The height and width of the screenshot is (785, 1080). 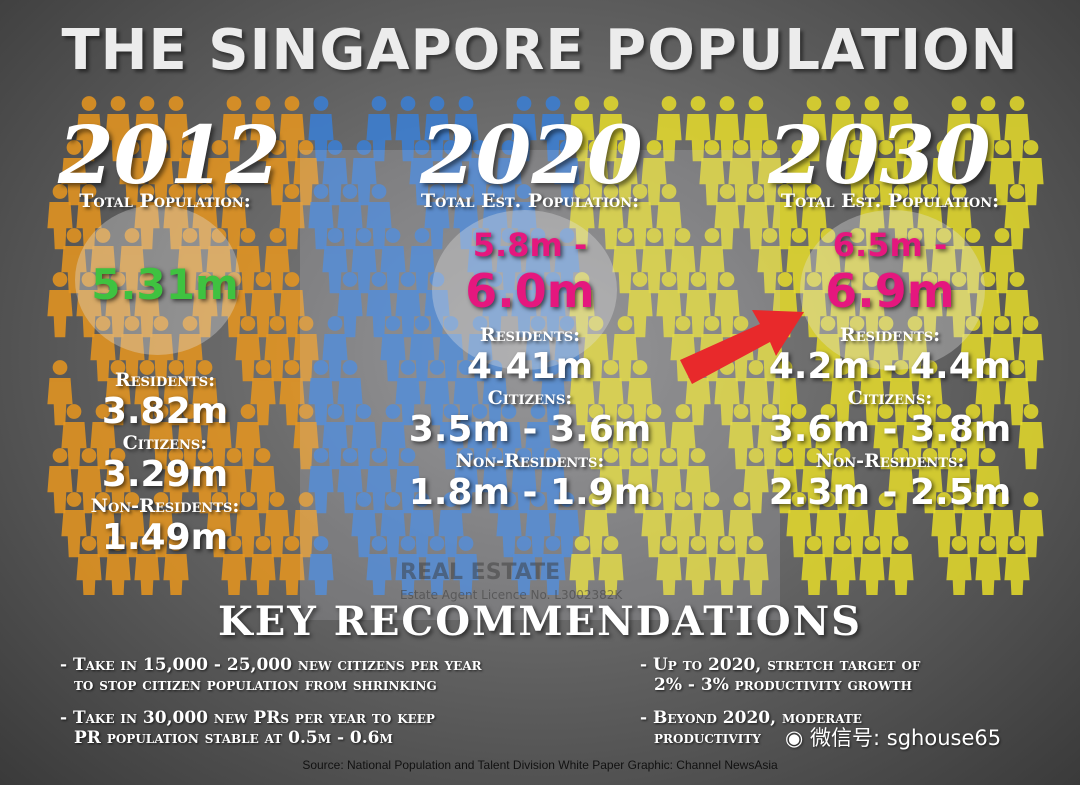 What do you see at coordinates (165, 284) in the screenshot?
I see `total-population-value: 5.31m` at bounding box center [165, 284].